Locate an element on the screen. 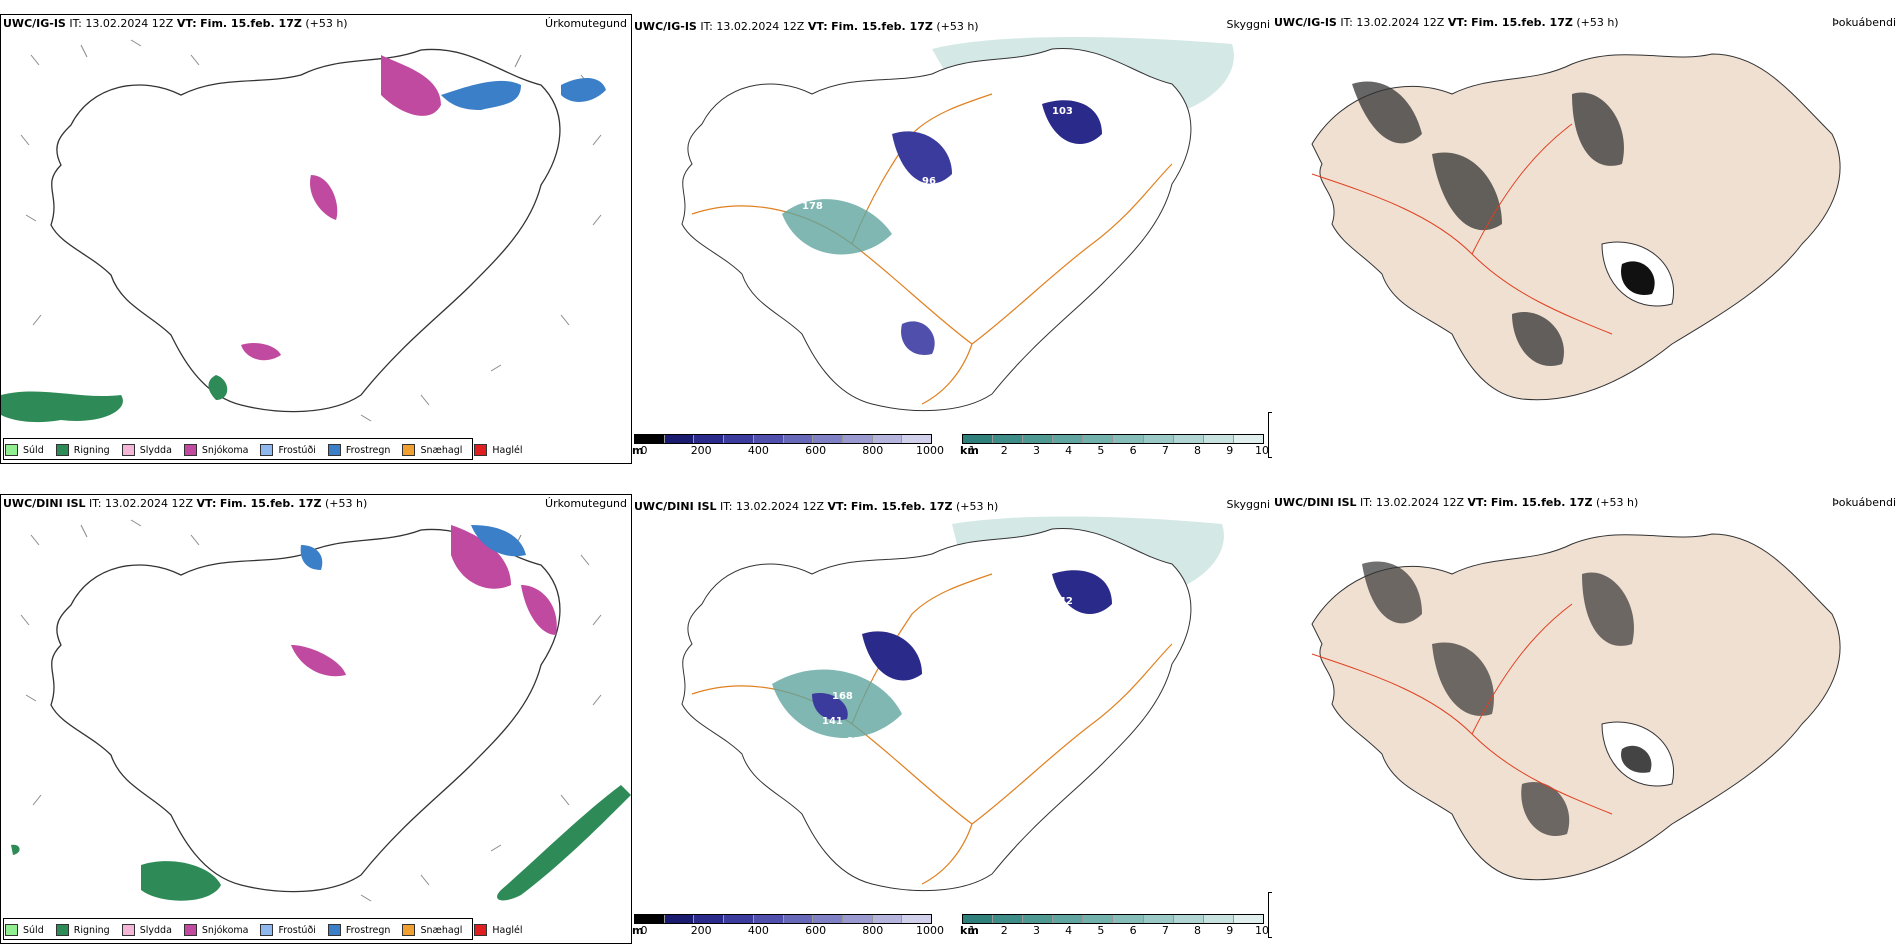  iceland-outline-top is located at coordinates (305, 230).